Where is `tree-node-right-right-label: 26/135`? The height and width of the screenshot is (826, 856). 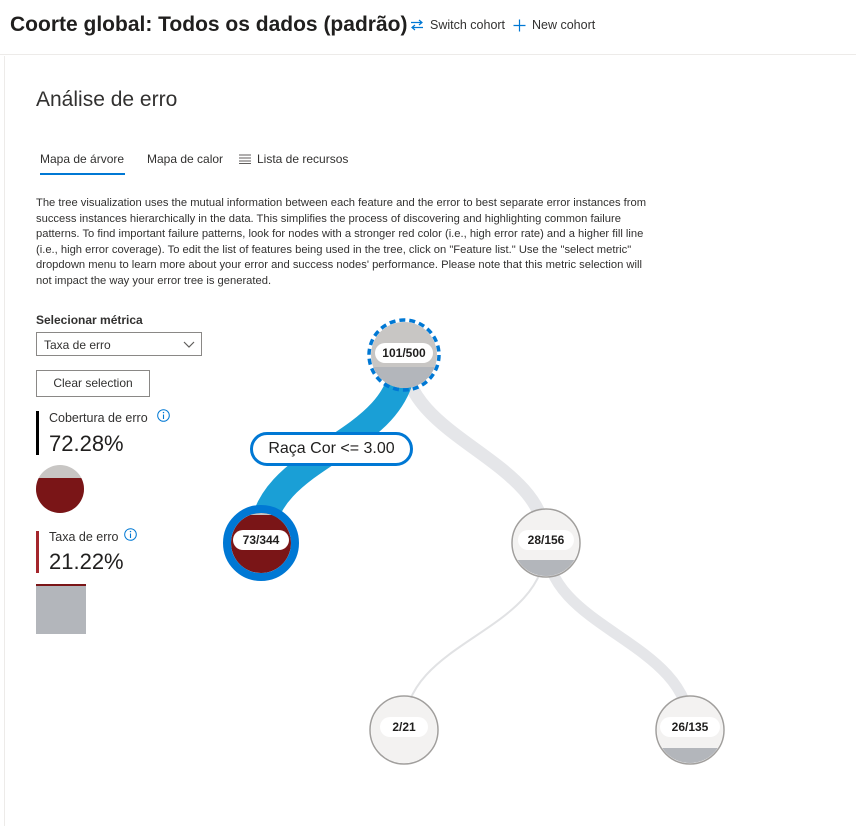
tree-node-right-right-label: 26/135 is located at coordinates (690, 727).